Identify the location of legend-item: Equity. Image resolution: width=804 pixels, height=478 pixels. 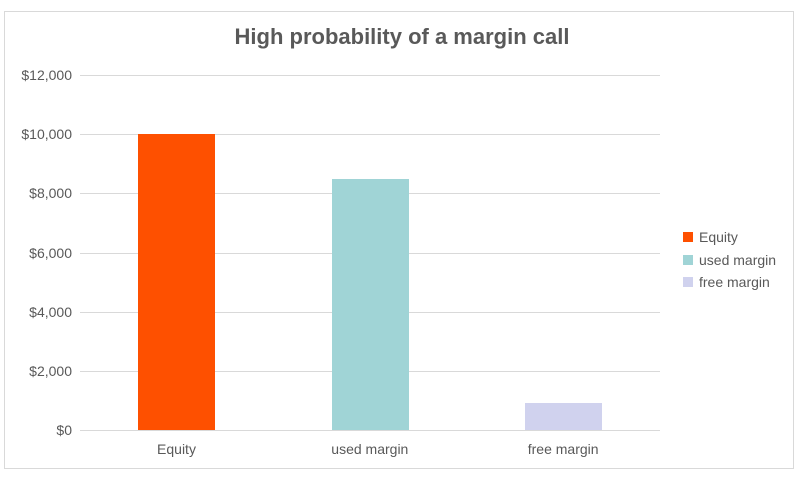
(729, 237).